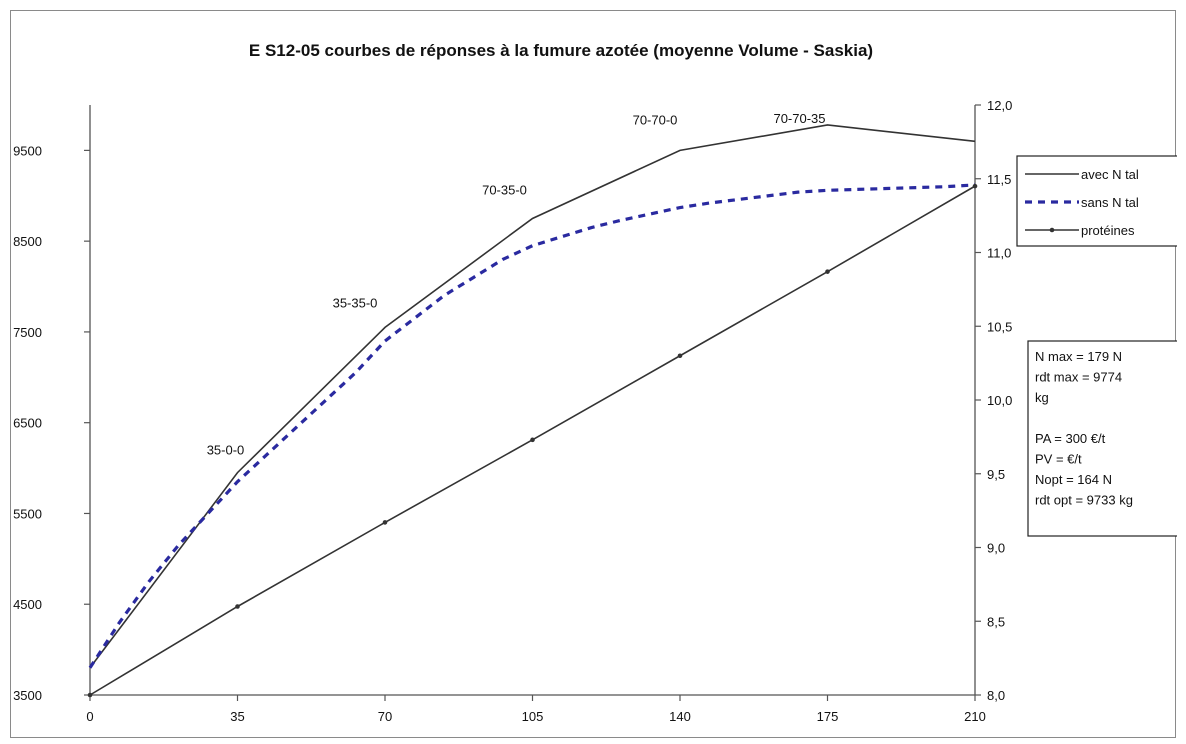  I want to click on y-left-tick-label: 8500, so click(27, 241).